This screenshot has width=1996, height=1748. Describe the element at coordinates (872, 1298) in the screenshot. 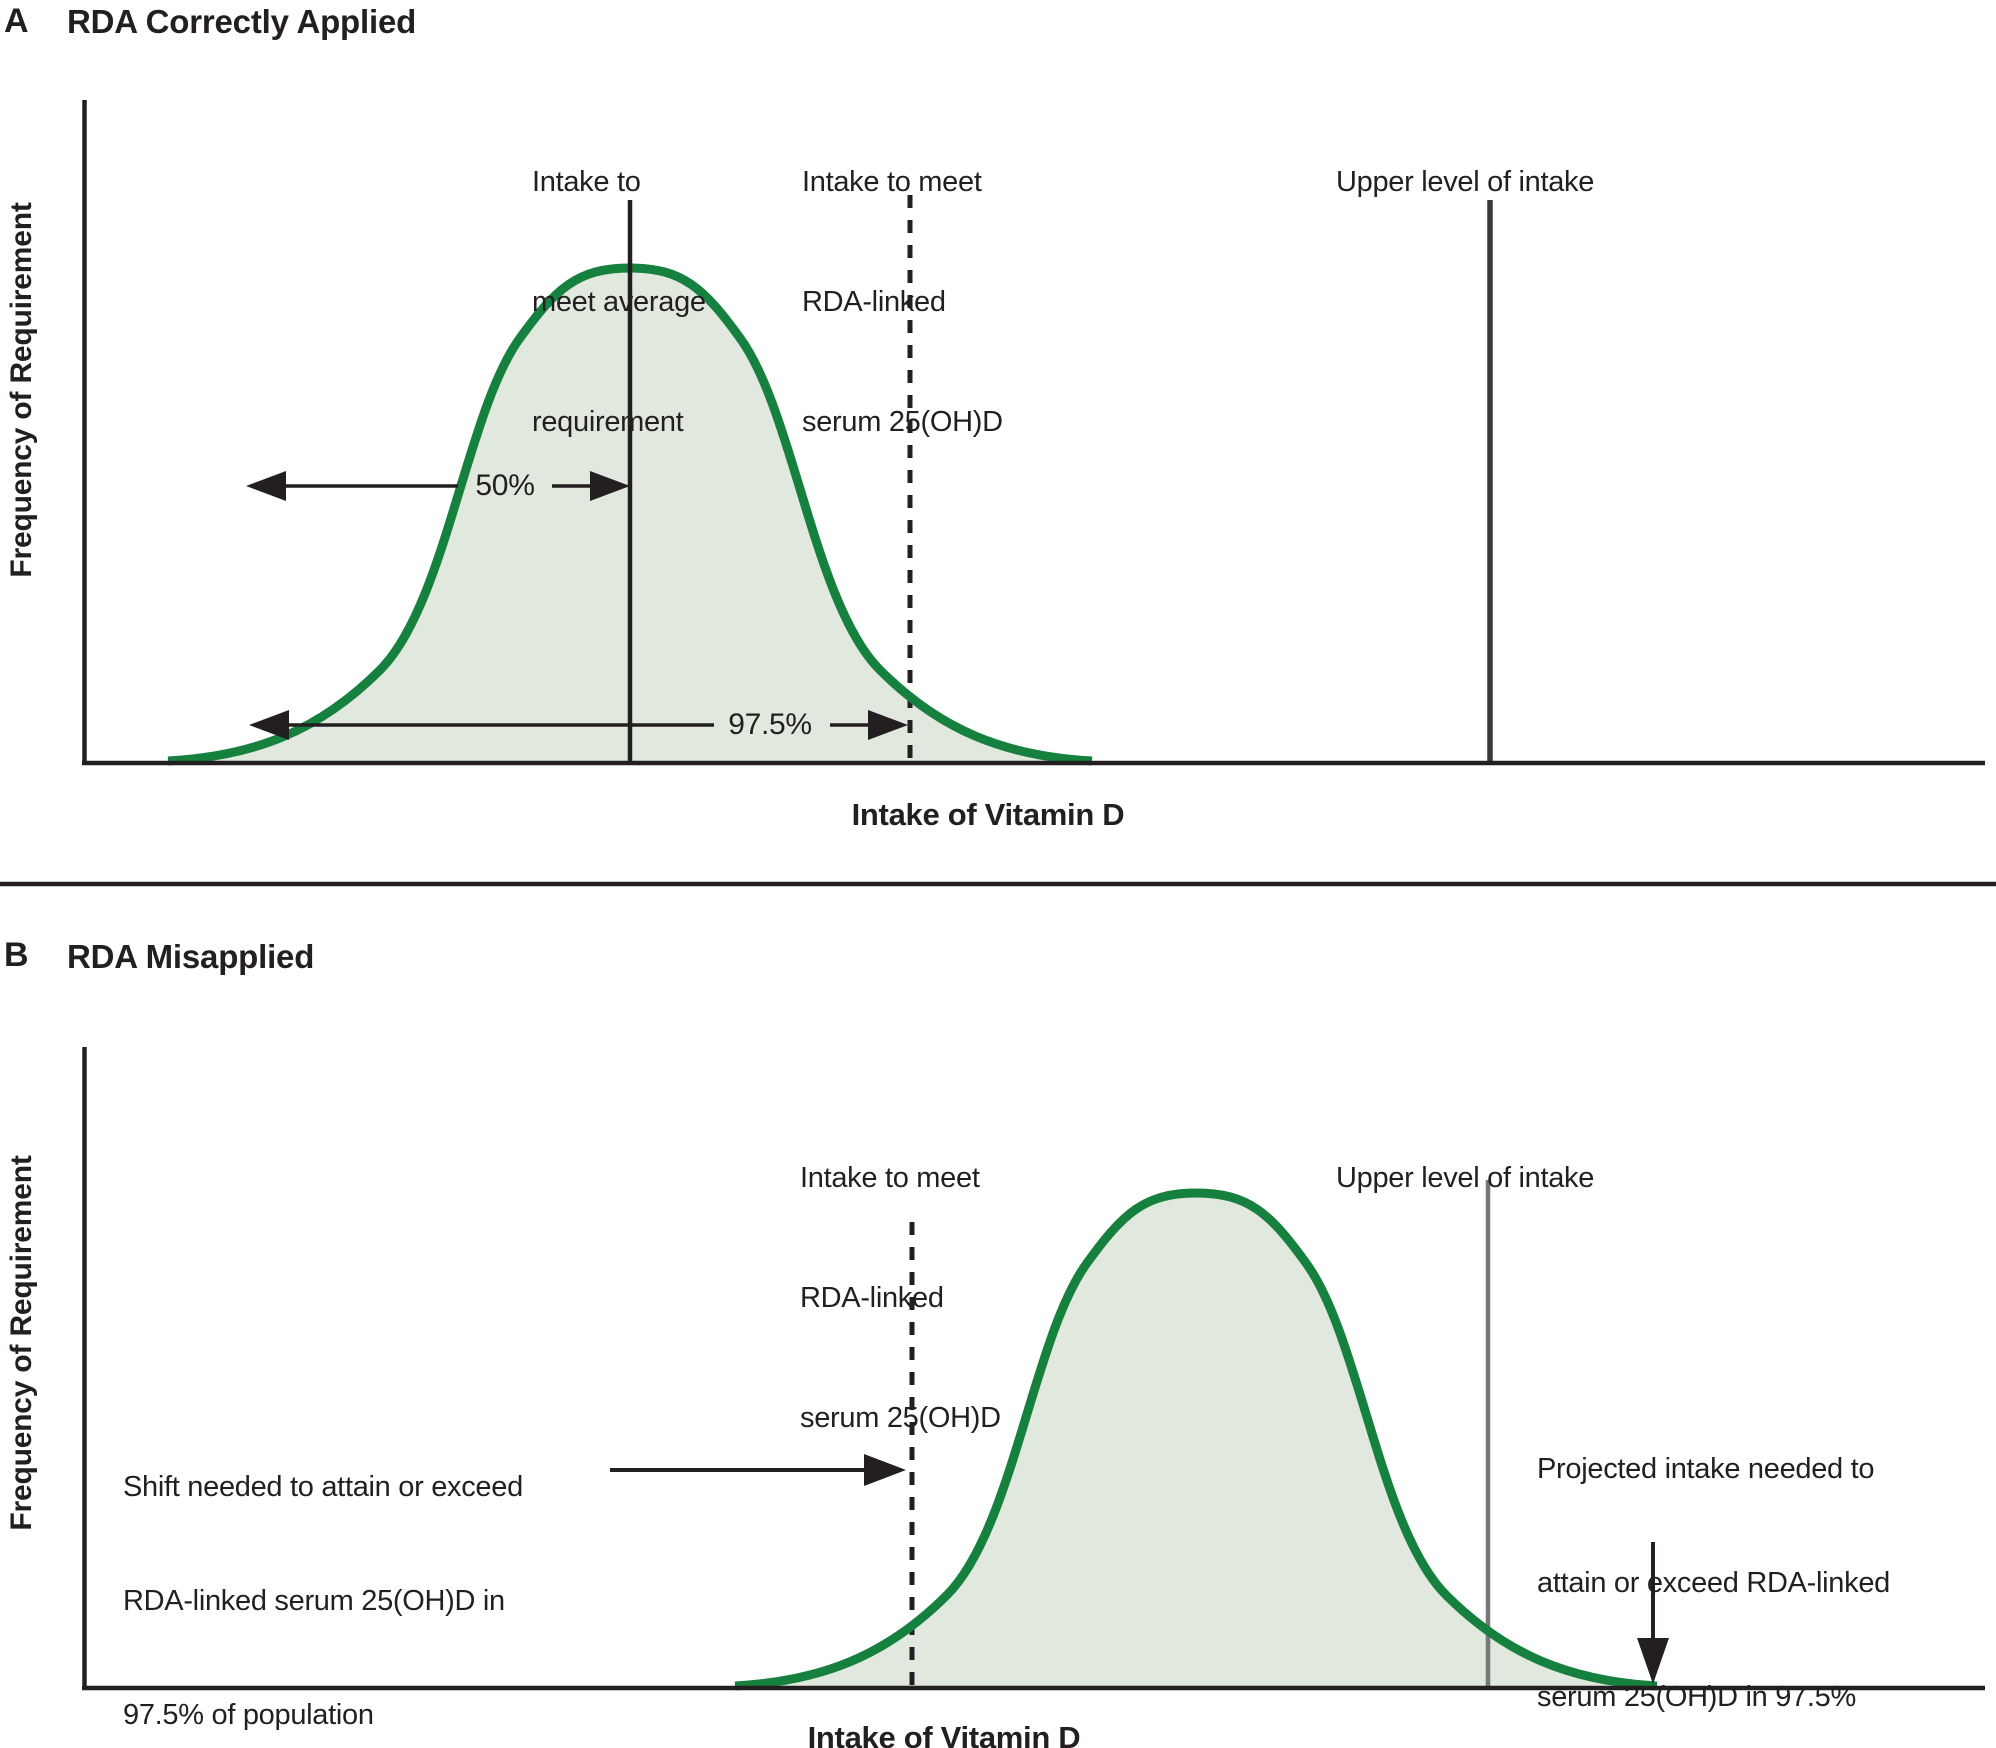

I see `panel-b-rda-line-label-line2: RDA-linked` at that location.